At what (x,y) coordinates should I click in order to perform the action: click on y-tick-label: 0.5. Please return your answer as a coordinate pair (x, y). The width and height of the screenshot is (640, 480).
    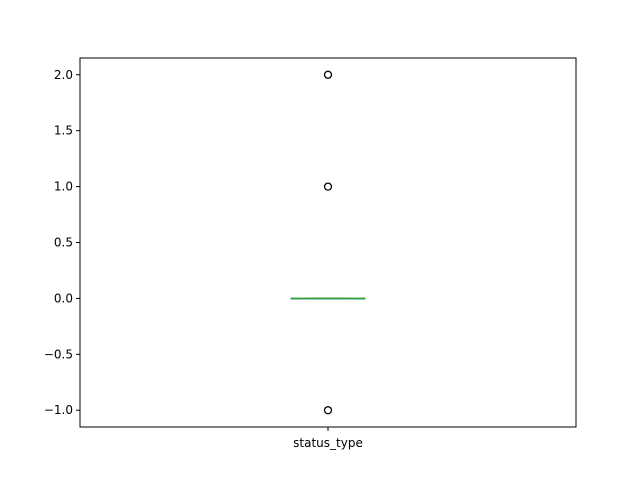
    Looking at the image, I should click on (63, 243).